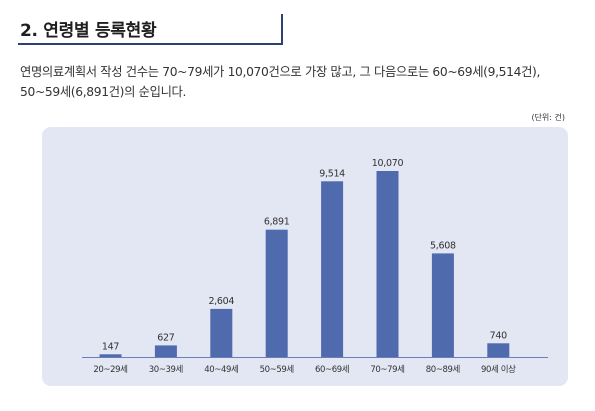  Describe the element at coordinates (498, 335) in the screenshot. I see `value-label-7: 740` at that location.